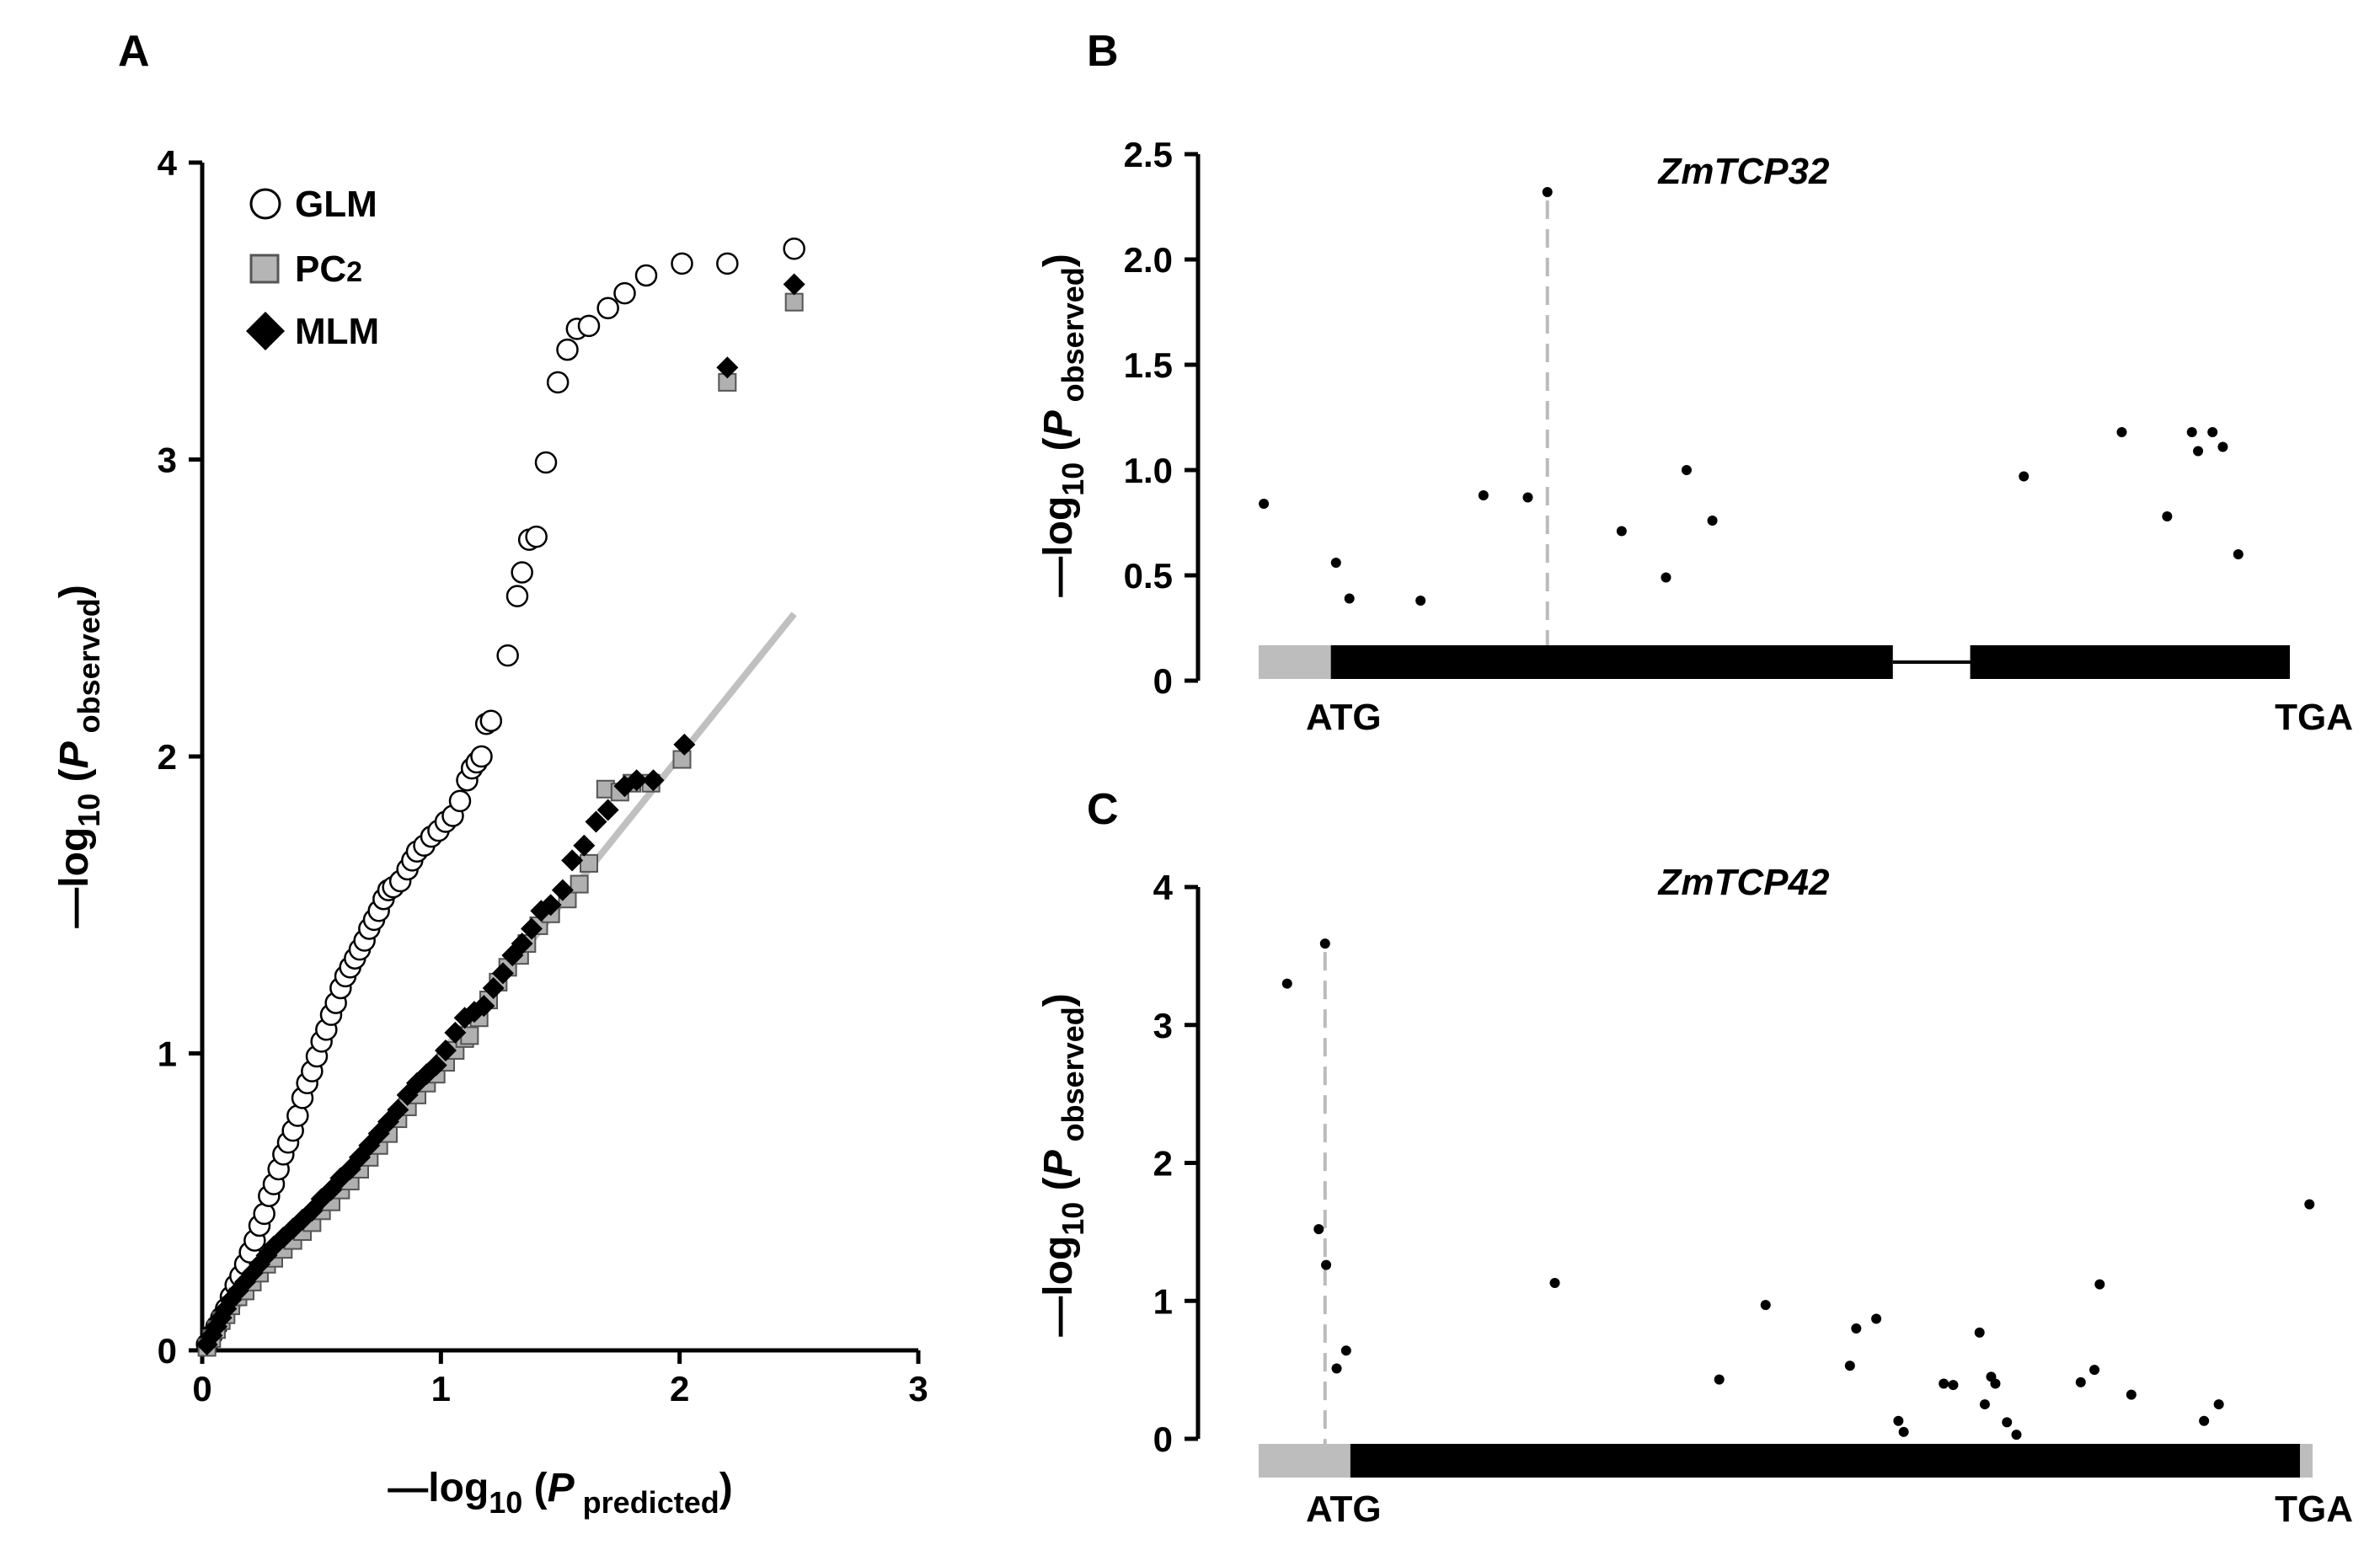 The height and width of the screenshot is (1550, 2380). Describe the element at coordinates (1163, 681) in the screenshot. I see `y-tick-label: 0` at that location.